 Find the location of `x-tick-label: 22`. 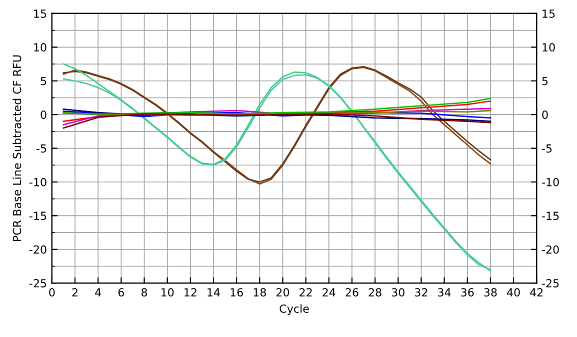

x-tick-label: 22 is located at coordinates (306, 292).